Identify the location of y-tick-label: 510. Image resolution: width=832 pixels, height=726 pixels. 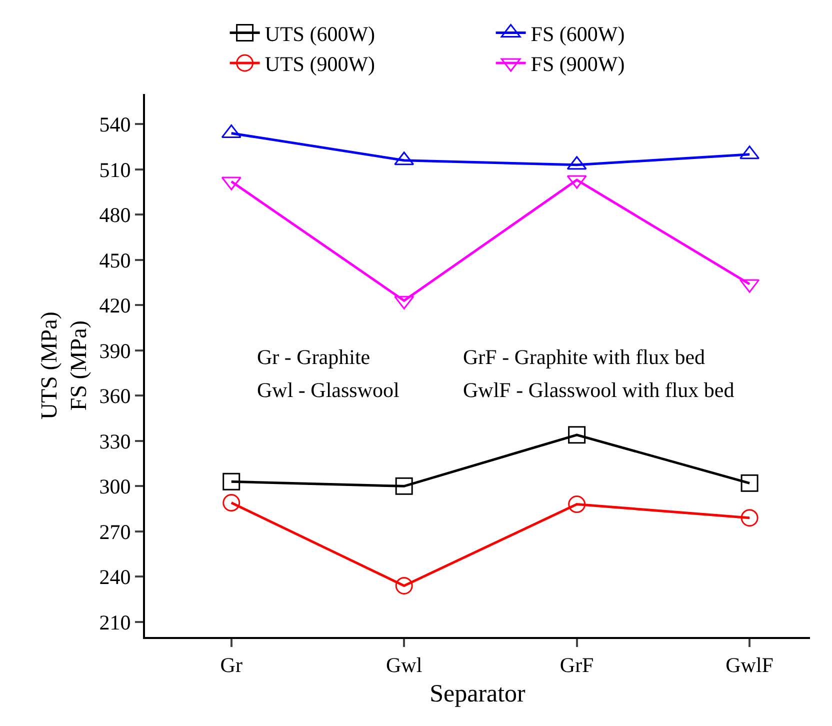
(115, 170).